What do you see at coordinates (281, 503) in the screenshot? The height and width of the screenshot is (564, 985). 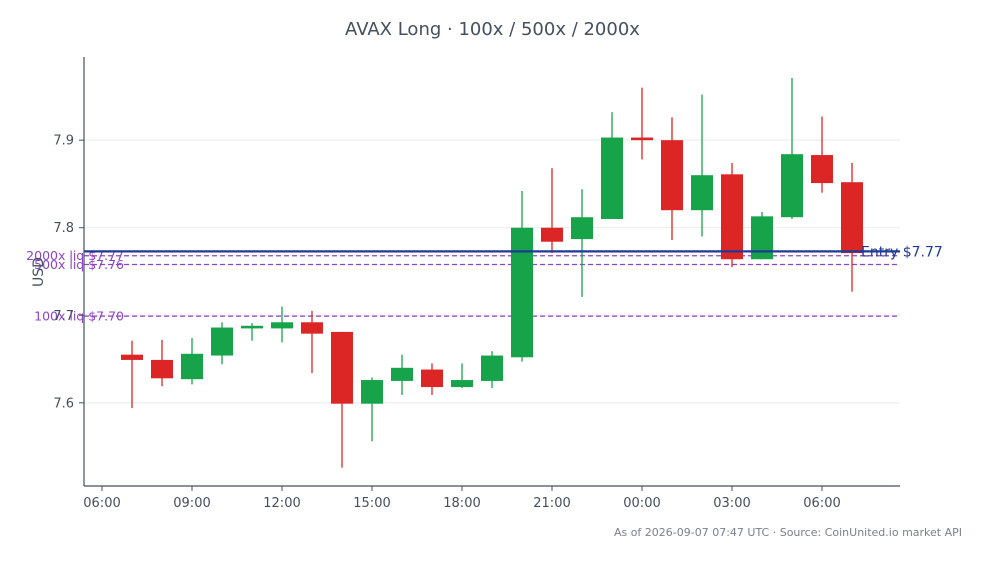 I see `x-tick-label: 12:00` at bounding box center [281, 503].